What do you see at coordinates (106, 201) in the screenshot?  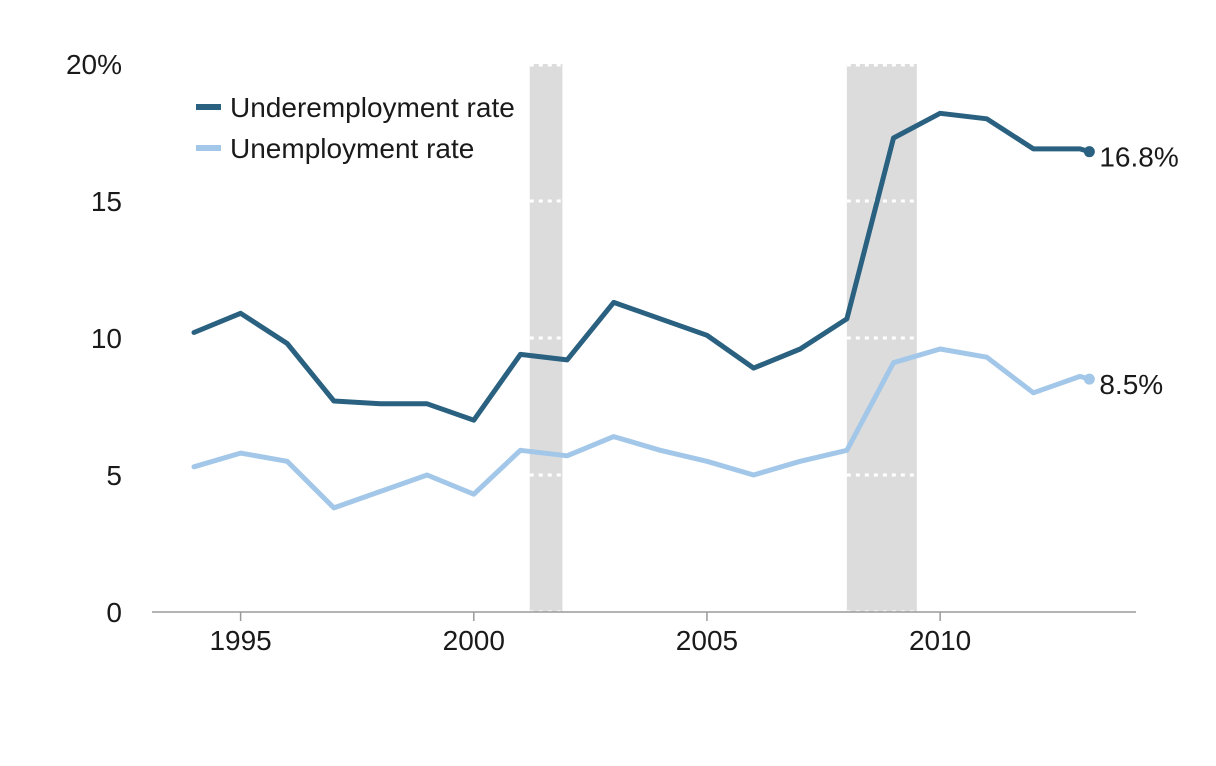 I see `y-tick-label: 15` at bounding box center [106, 201].